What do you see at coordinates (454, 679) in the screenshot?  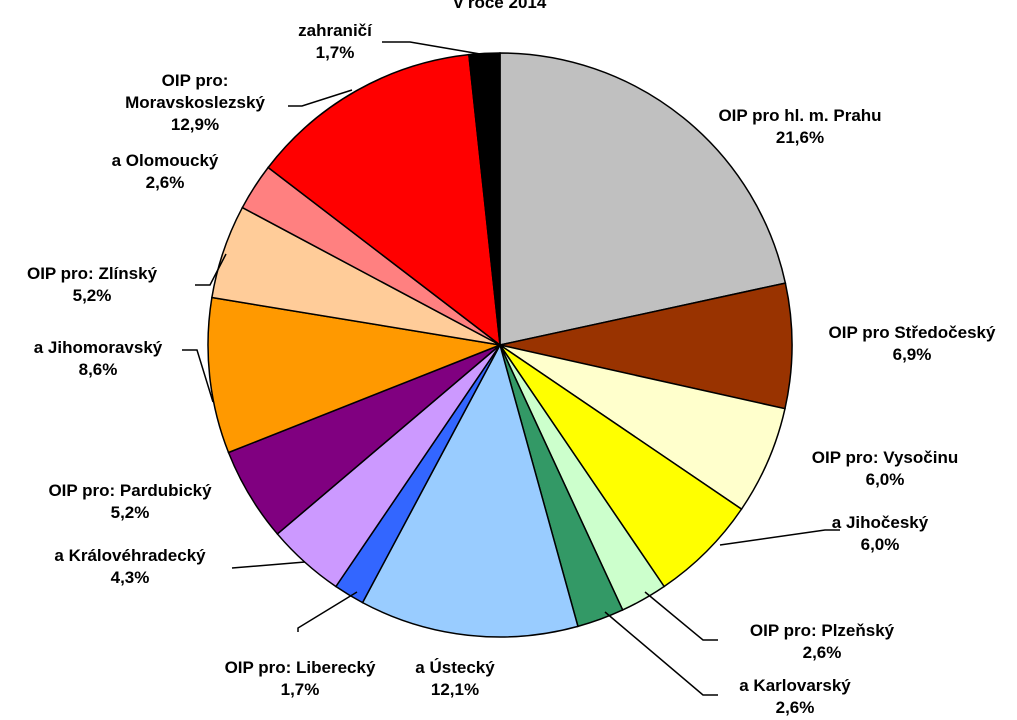 I see `data-label: a Ústecký 12,1%` at bounding box center [454, 679].